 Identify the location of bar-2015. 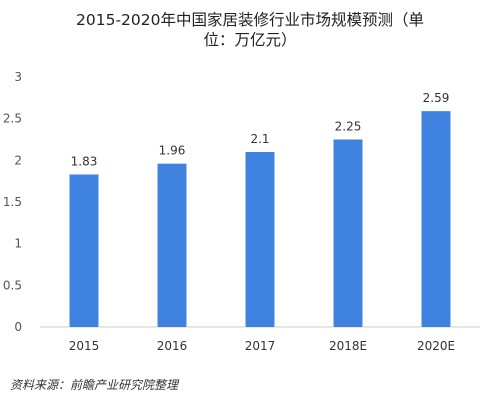
(84, 251).